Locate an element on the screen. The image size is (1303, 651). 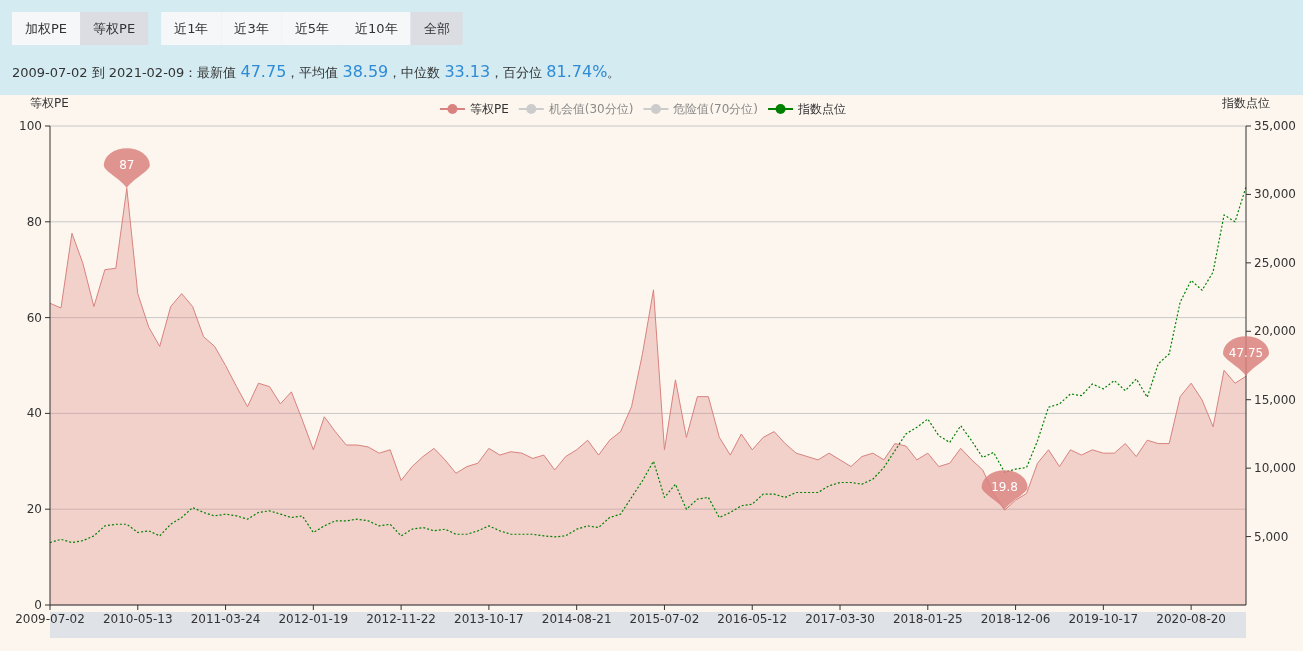
y-tick-label: 0 is located at coordinates (38, 605).